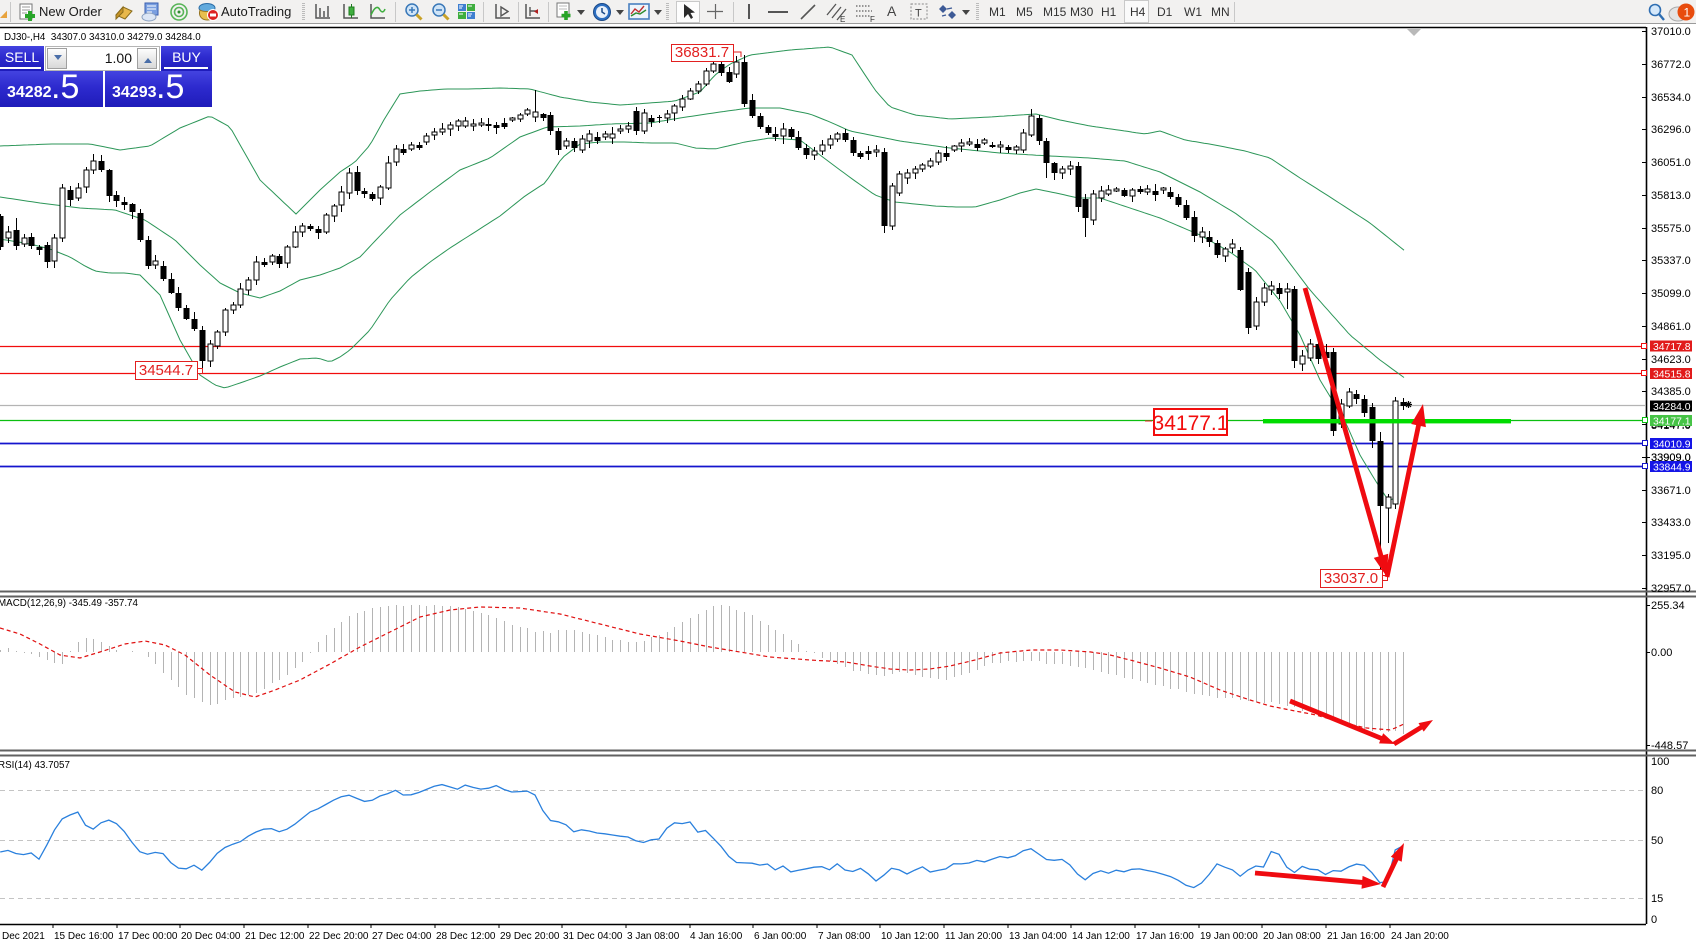  What do you see at coordinates (1229, 936) in the screenshot?
I see `svg-text: 19 Jan 00:00` at bounding box center [1229, 936].